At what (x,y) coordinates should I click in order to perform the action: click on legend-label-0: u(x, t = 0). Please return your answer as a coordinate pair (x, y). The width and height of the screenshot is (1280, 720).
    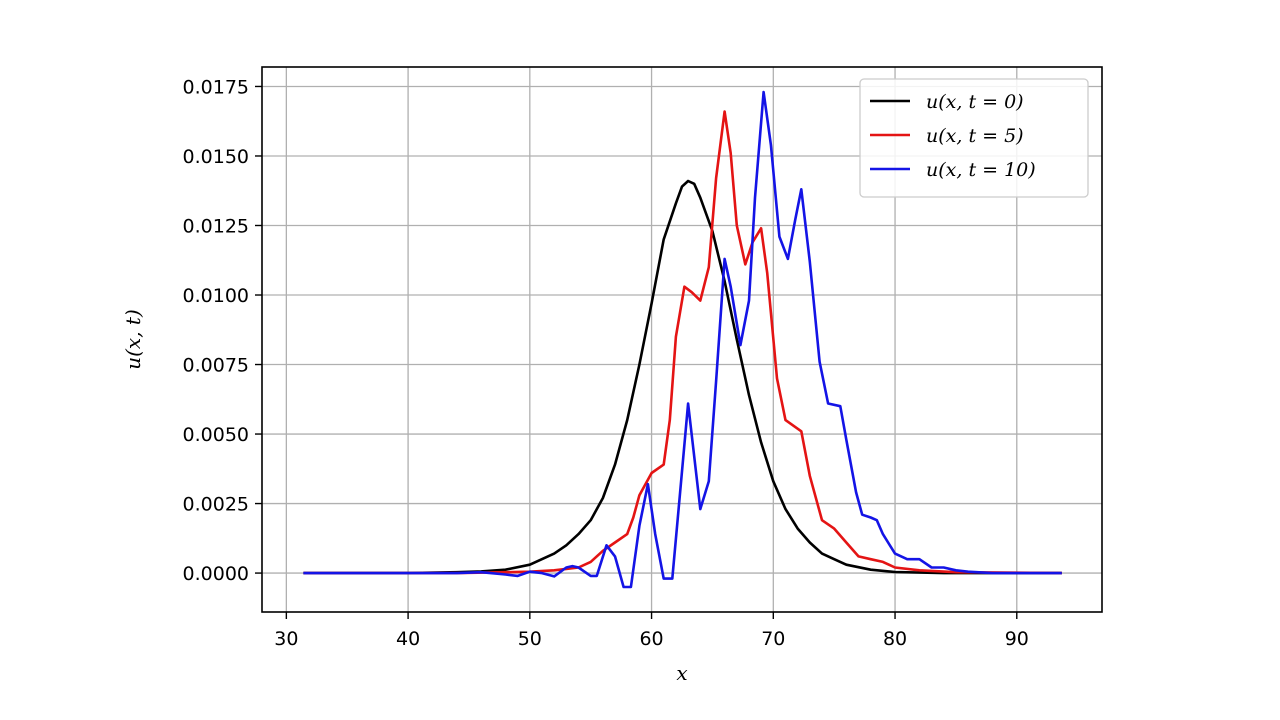
    Looking at the image, I should click on (975, 102).